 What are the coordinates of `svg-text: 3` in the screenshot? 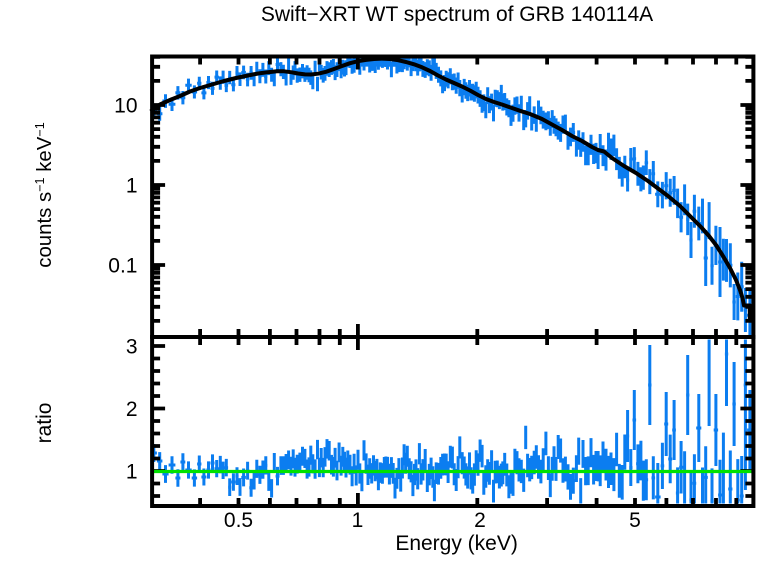 It's located at (132, 347).